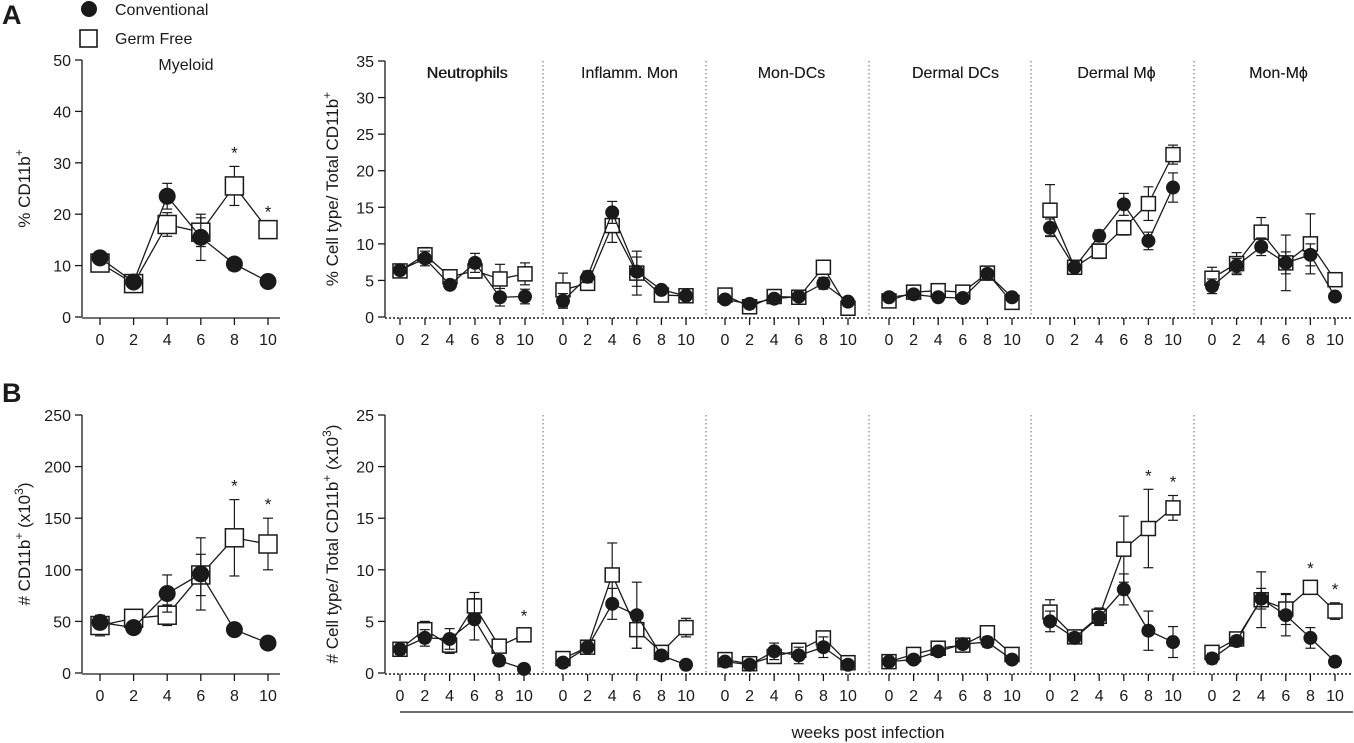  What do you see at coordinates (467, 73) in the screenshot?
I see `subset-title: Neutrophils` at bounding box center [467, 73].